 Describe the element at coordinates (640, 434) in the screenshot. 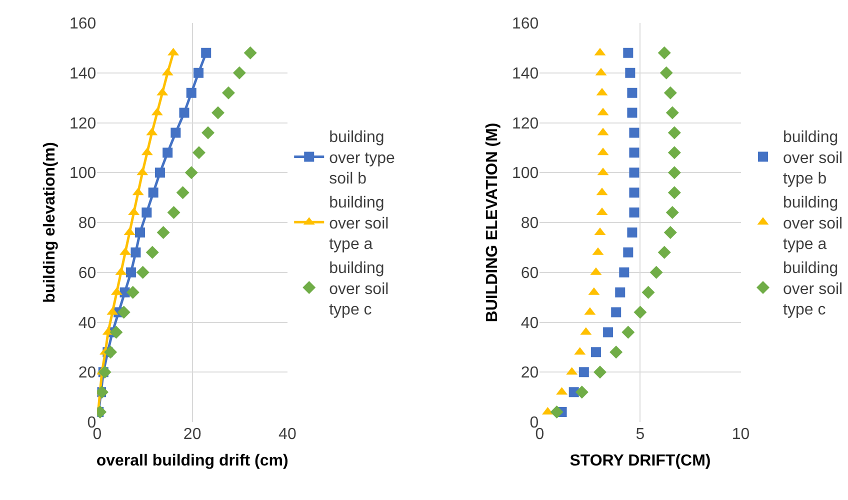

I see `x-tick-label: 5` at that location.